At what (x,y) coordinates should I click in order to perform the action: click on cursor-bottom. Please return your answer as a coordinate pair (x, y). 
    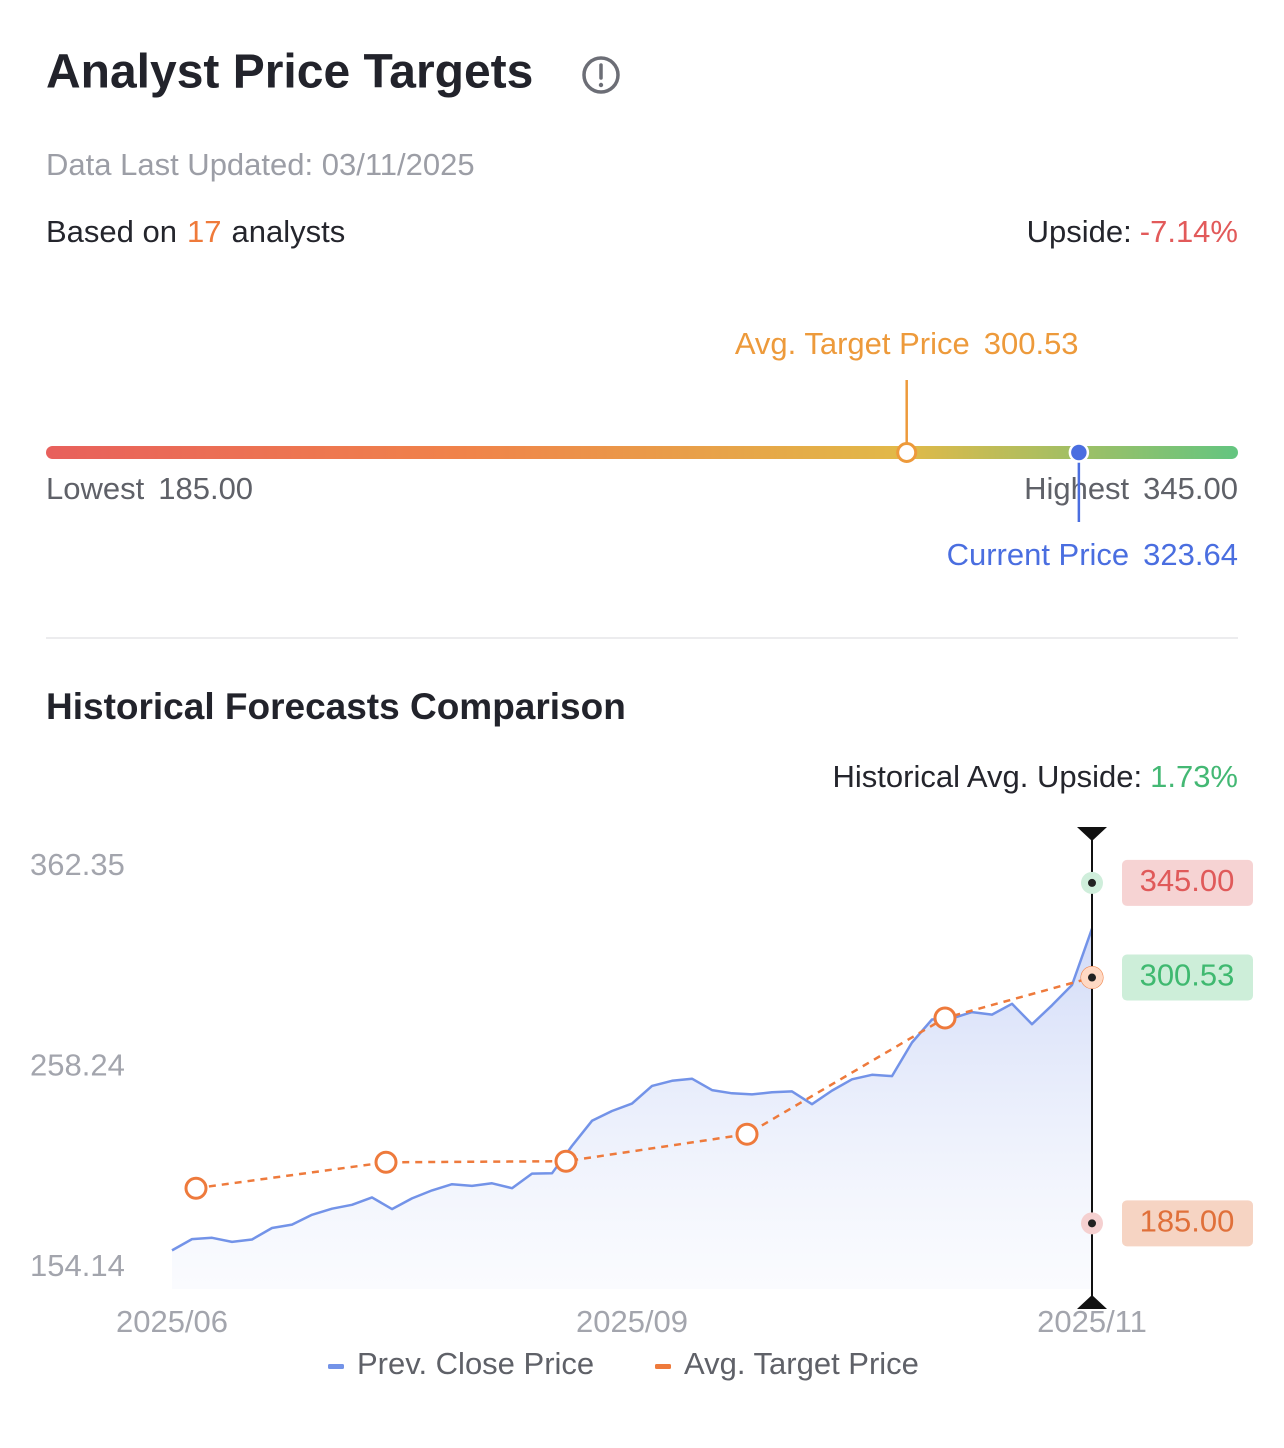
    Looking at the image, I should click on (1092, 1302).